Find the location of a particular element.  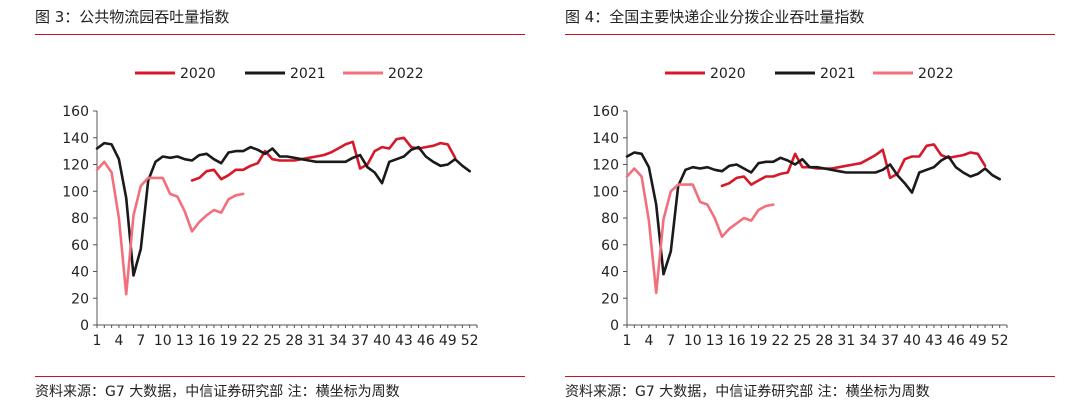

chart-title: 图 4：全国主要快递企业分拨企业吞吐量指数 is located at coordinates (715, 17).